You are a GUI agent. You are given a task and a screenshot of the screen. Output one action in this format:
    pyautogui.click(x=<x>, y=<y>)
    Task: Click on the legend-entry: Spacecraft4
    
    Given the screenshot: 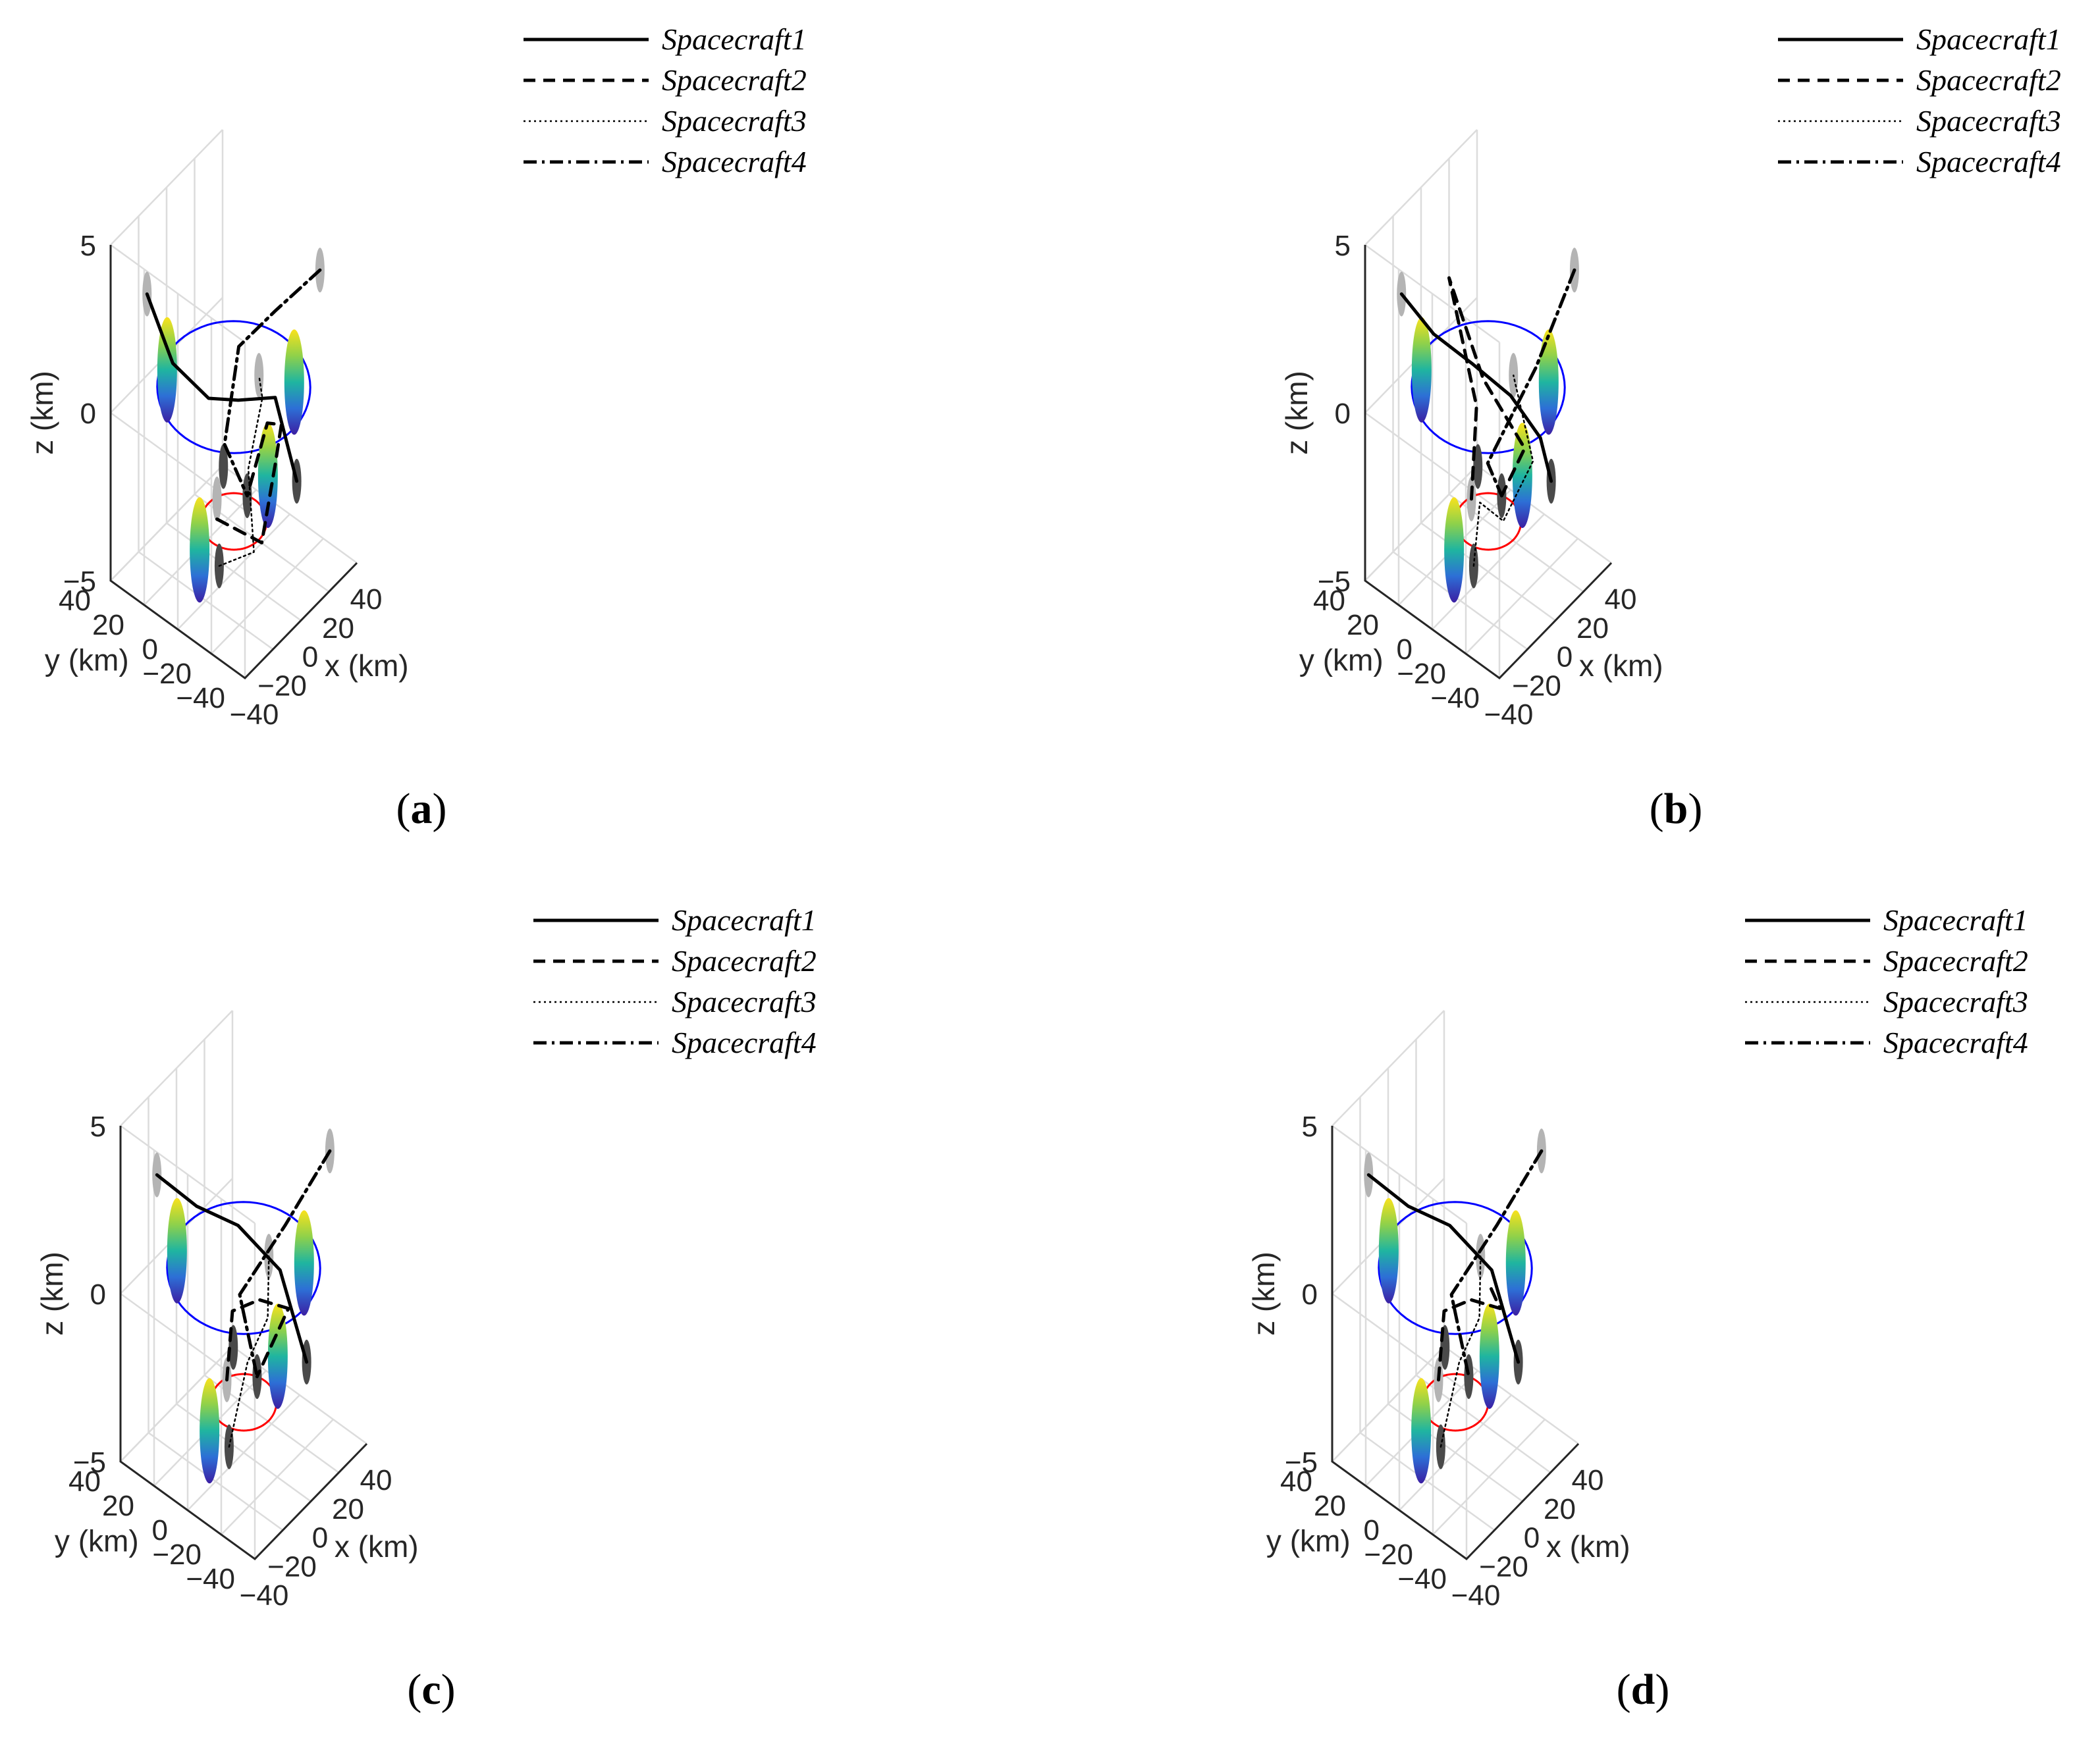 What is the action you would take?
    pyautogui.click(x=1955, y=1042)
    